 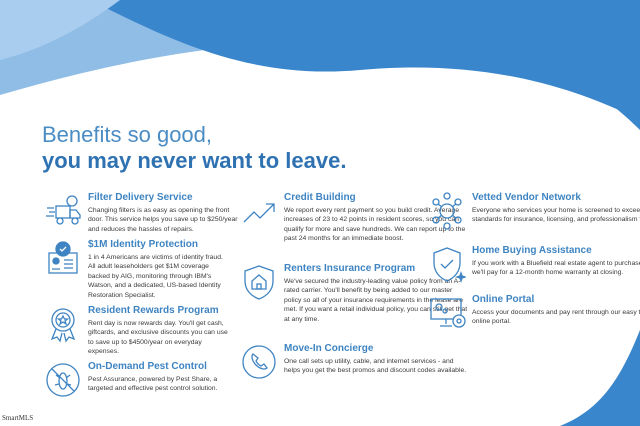 I want to click on benefit-title: On-Demand Pest Control, so click(x=147, y=366).